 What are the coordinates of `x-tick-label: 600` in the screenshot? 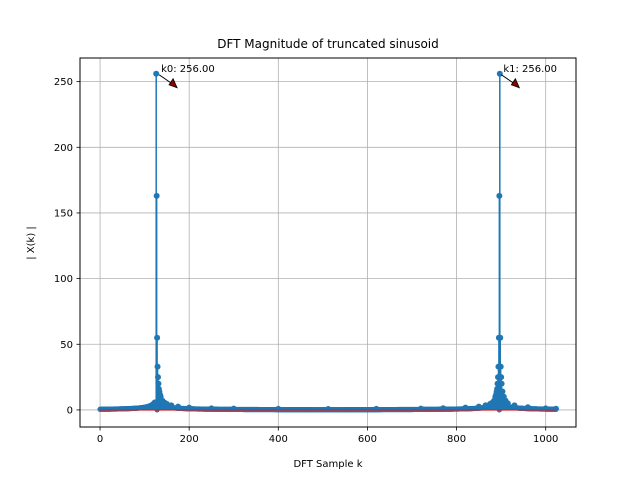 It's located at (367, 439).